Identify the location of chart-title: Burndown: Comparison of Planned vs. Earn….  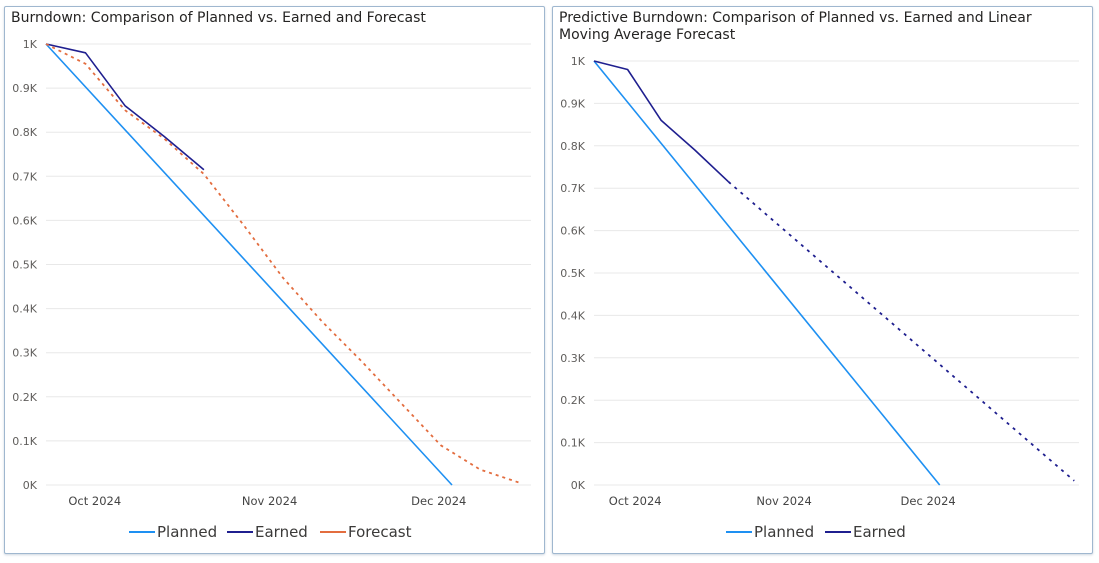
(218, 18).